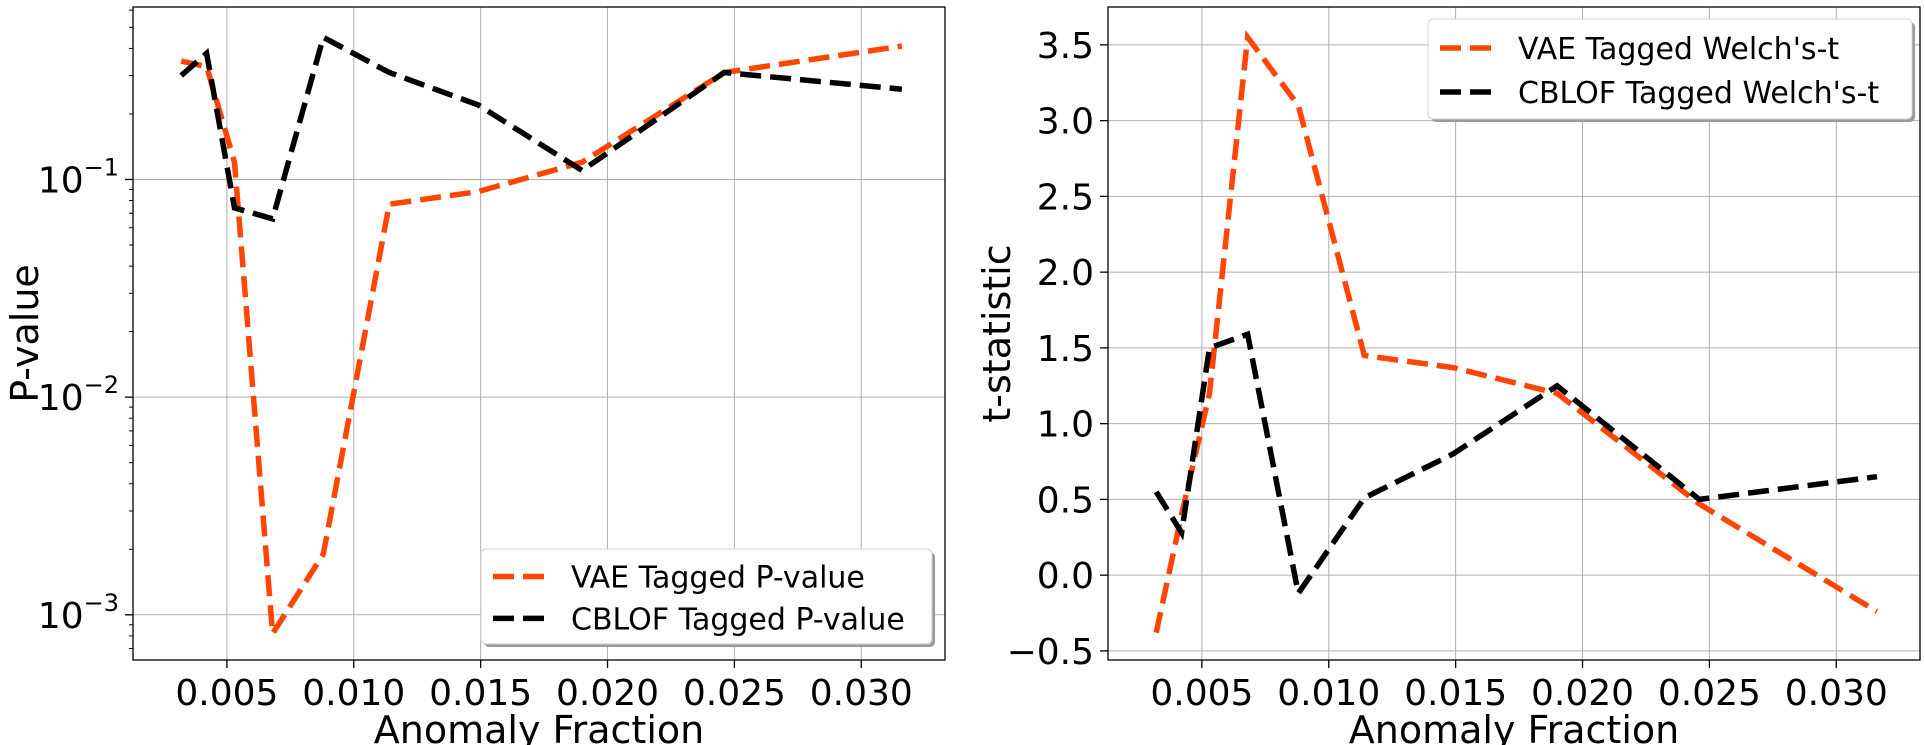  Describe the element at coordinates (1065, 349) in the screenshot. I see `y-tick-label: 1.5` at that location.